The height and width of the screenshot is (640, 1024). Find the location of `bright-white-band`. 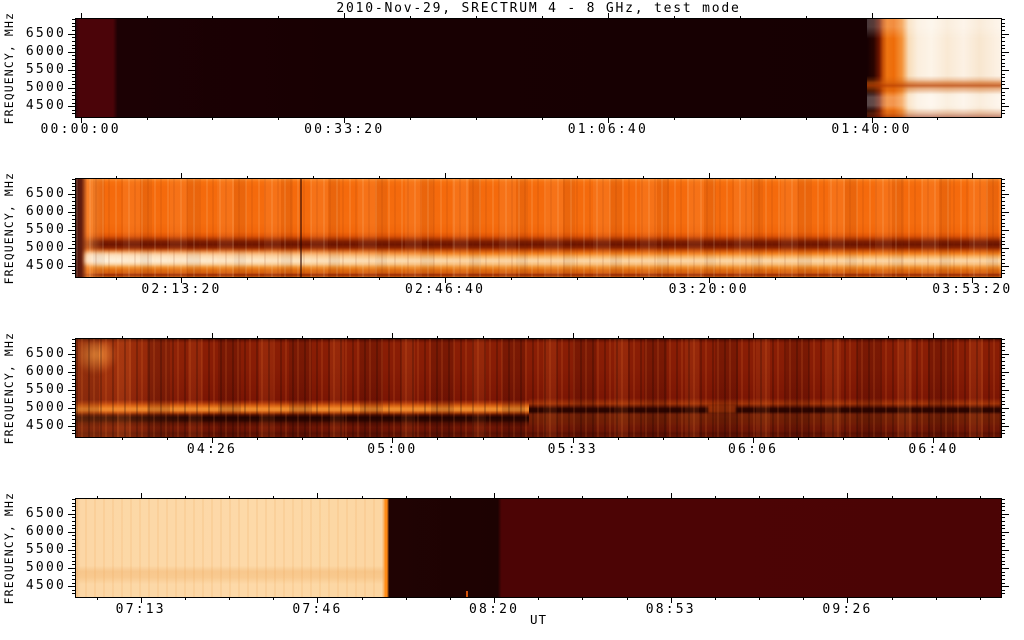

bright-white-band is located at coordinates (275, 258).